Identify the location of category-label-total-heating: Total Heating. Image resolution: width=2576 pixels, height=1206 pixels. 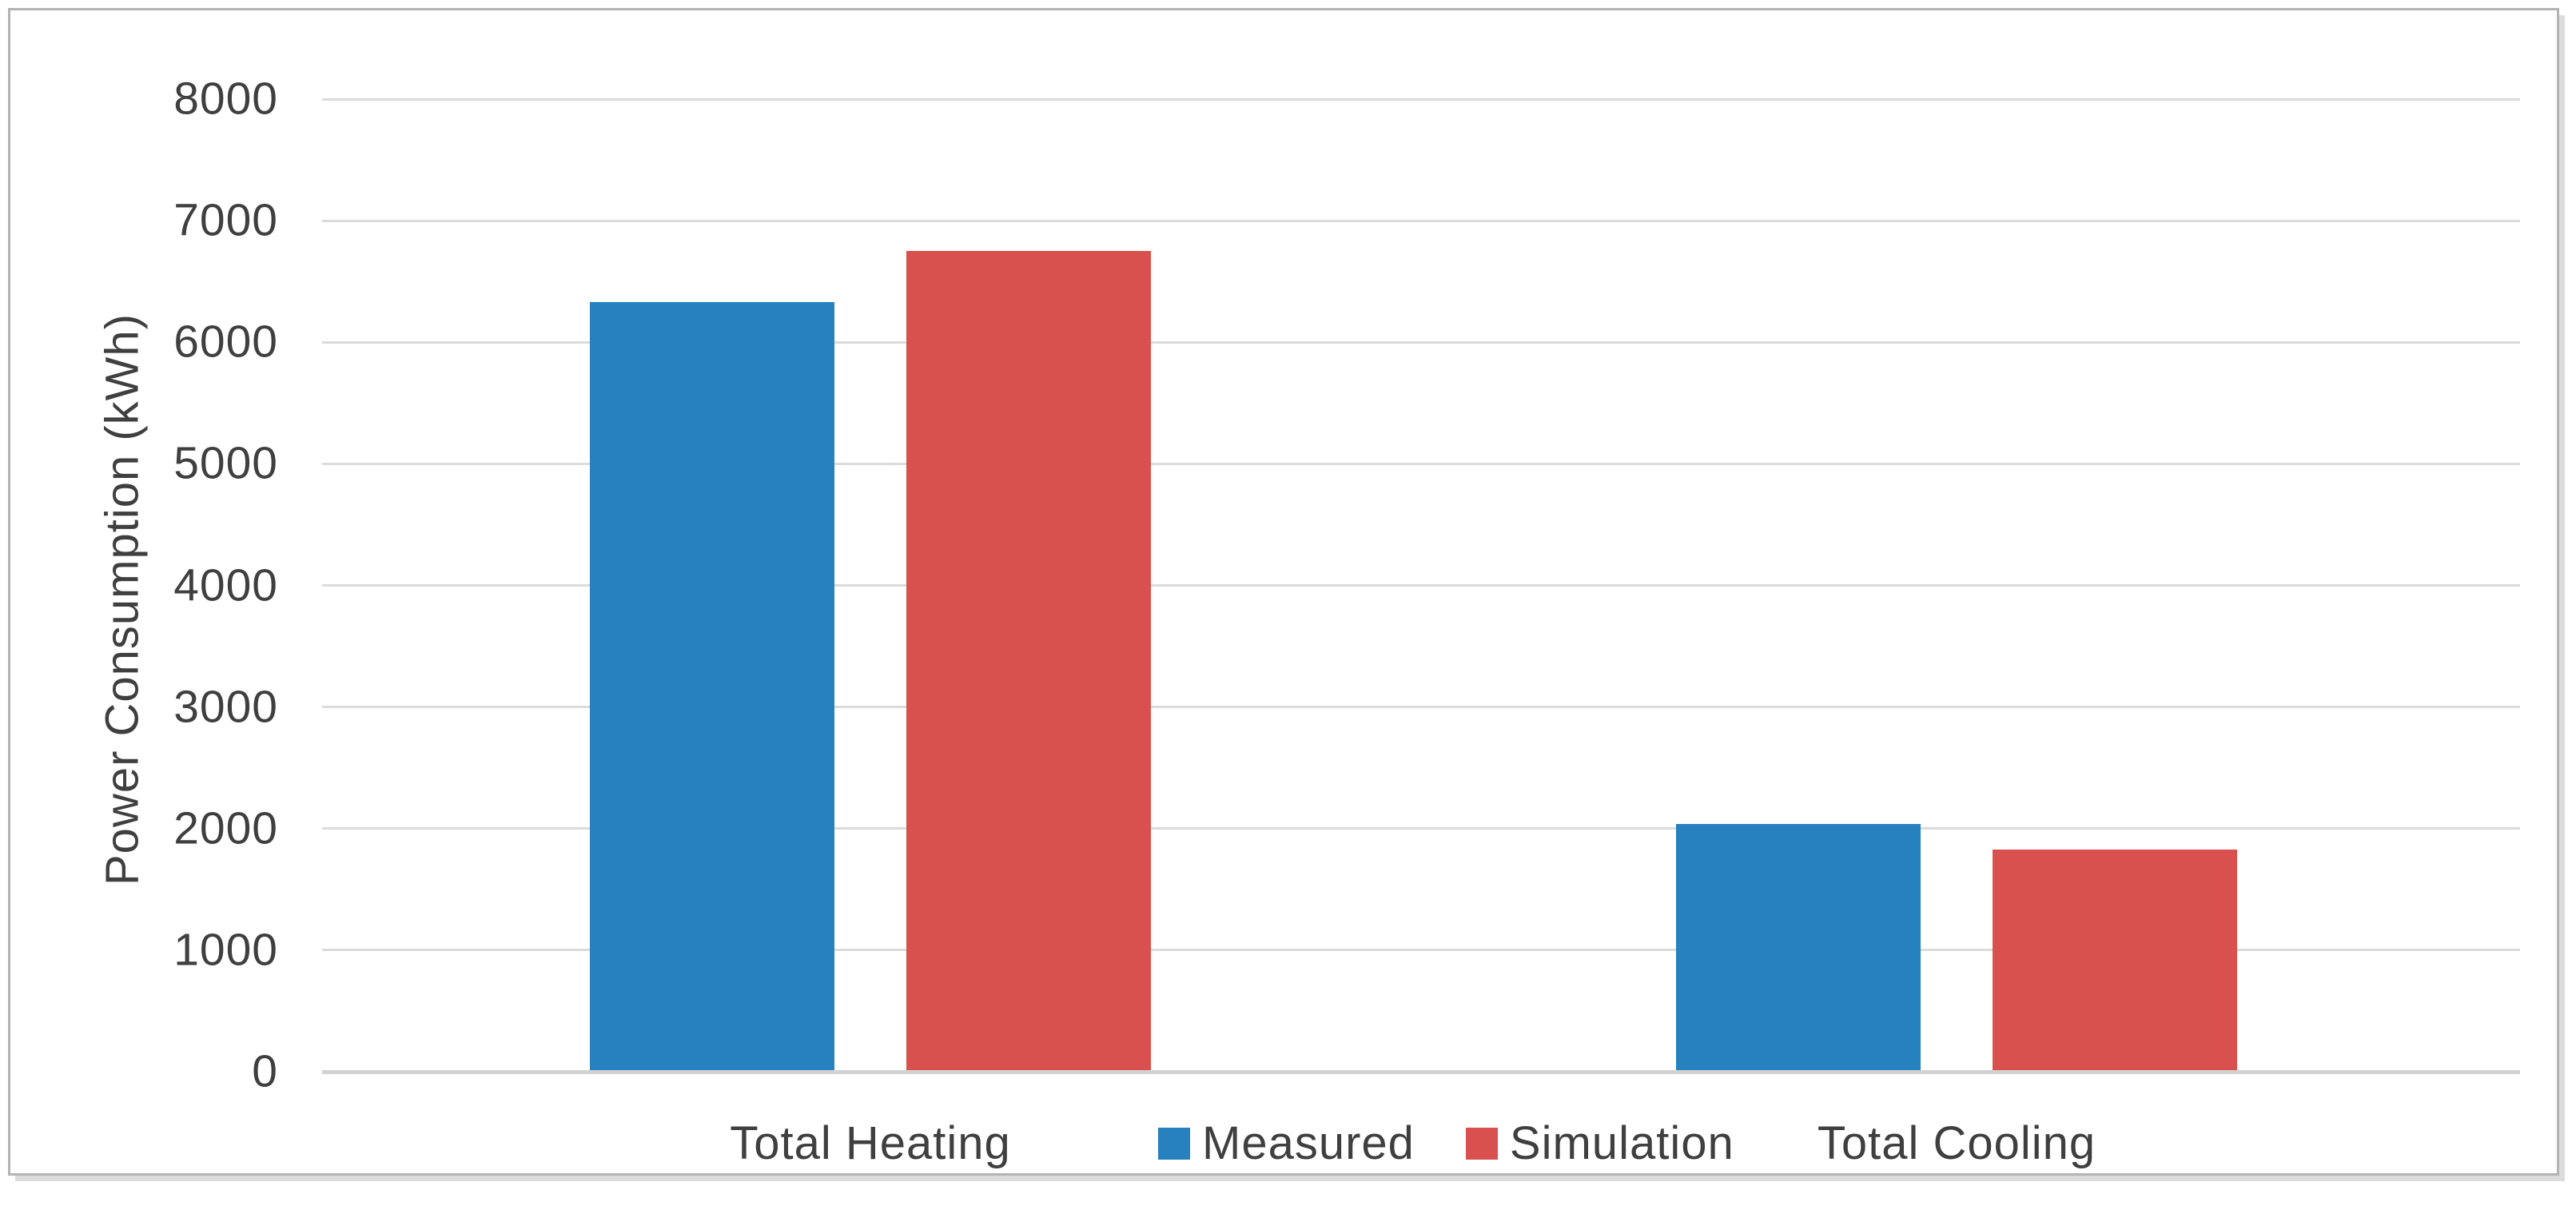
(870, 1143).